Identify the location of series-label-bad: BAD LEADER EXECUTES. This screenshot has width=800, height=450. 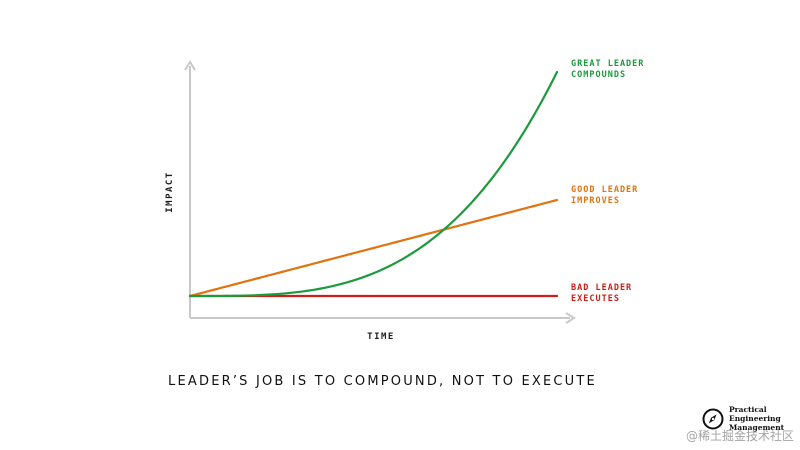
(601, 293).